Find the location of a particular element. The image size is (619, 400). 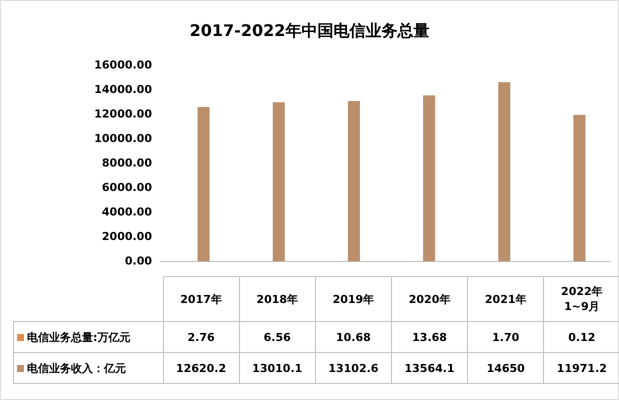

y-tick-label: 2000.00 is located at coordinates (127, 236).